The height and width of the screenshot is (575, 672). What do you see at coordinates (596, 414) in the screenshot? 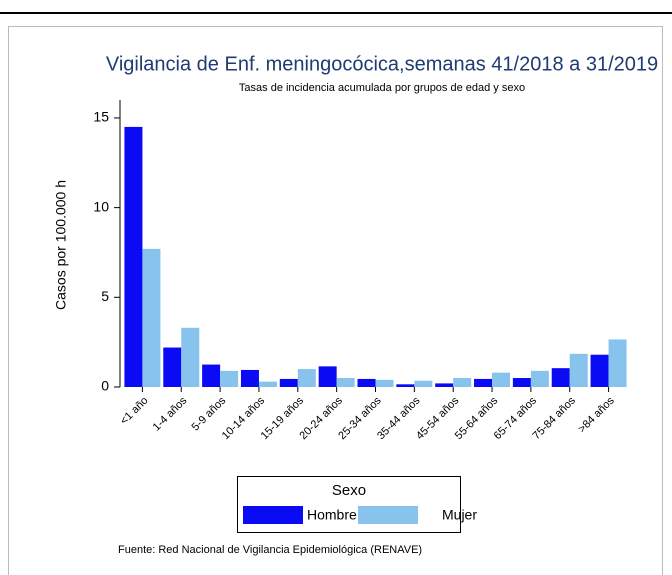
I see `x-tick-label: >84 años` at bounding box center [596, 414].